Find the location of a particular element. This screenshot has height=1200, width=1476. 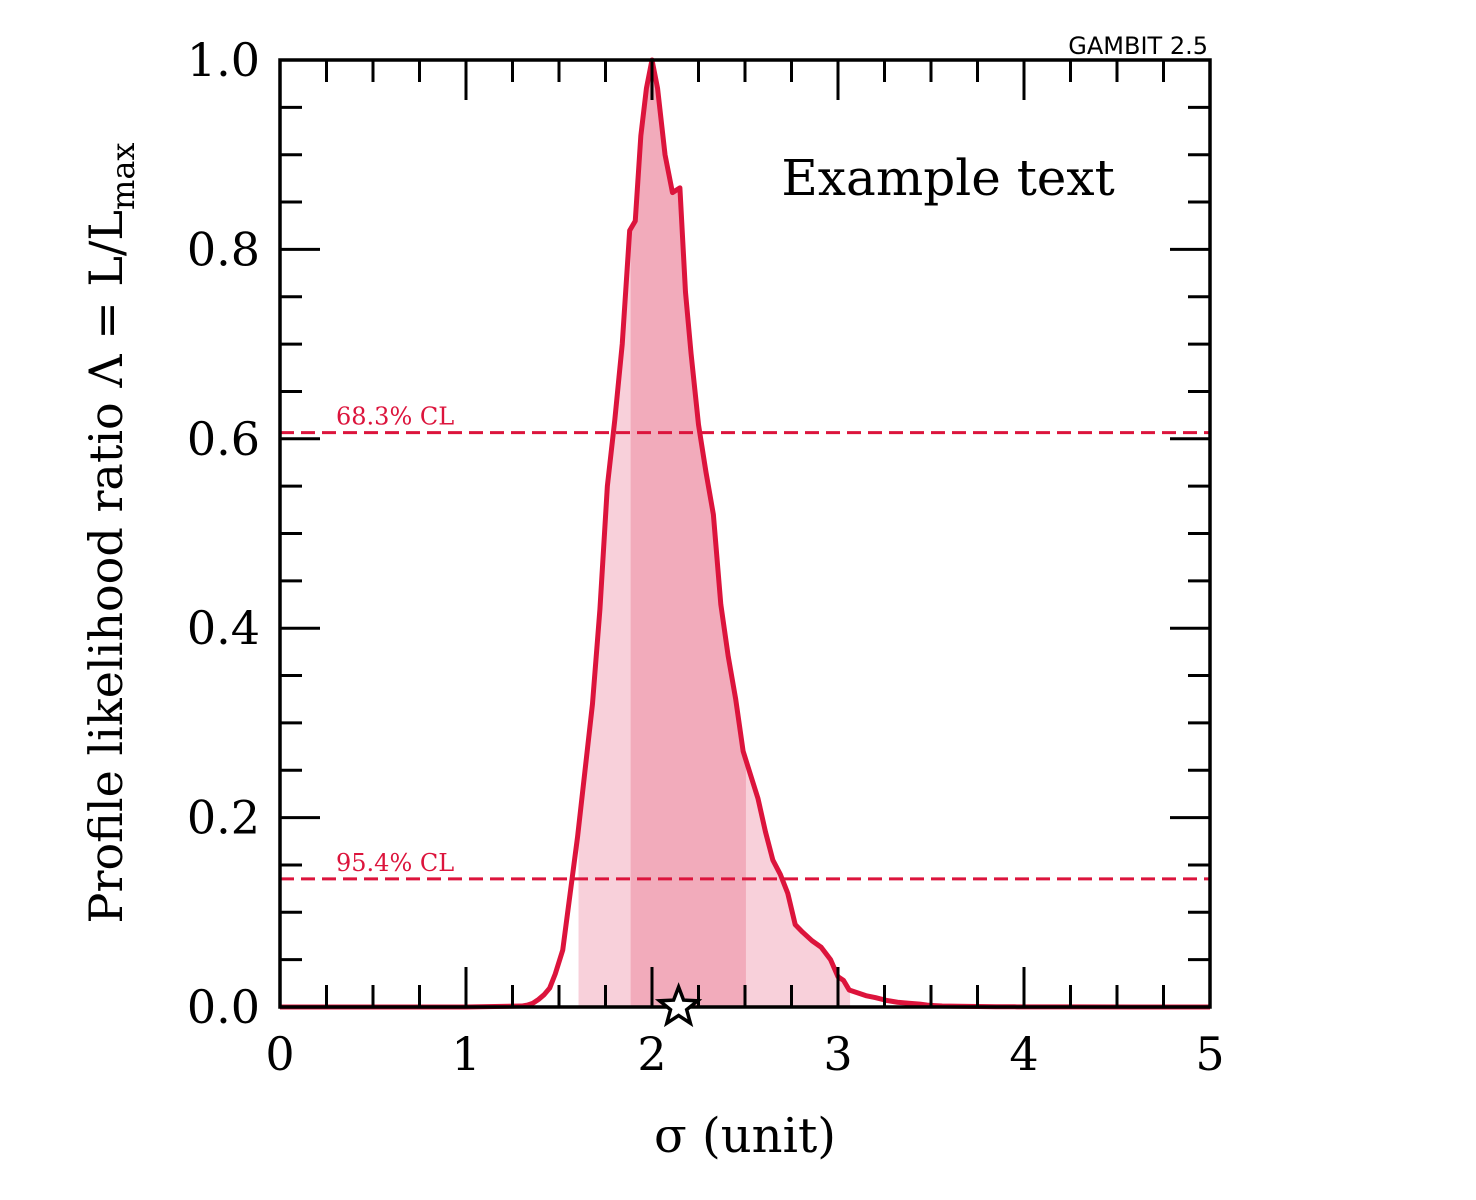

y-tick-label: 1.0 is located at coordinates (223, 60).